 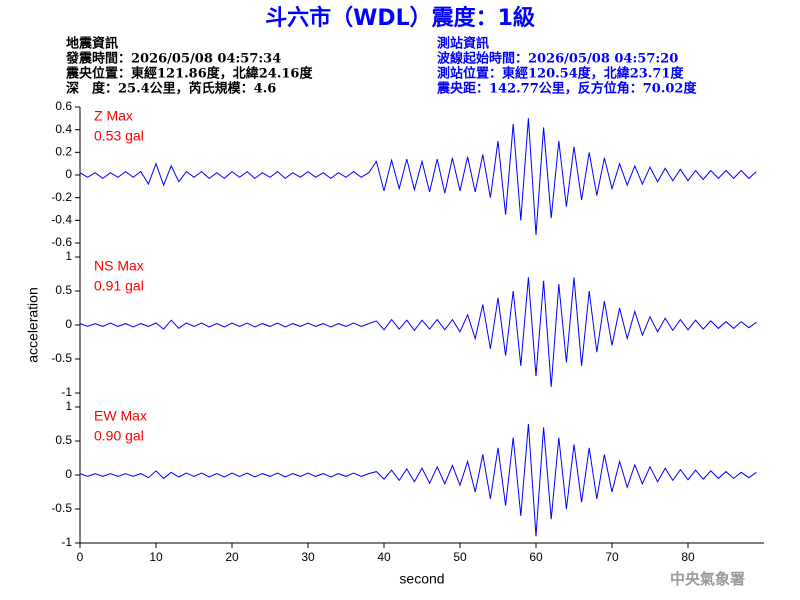 I want to click on info-left: 地震資訊, so click(x=92, y=44).